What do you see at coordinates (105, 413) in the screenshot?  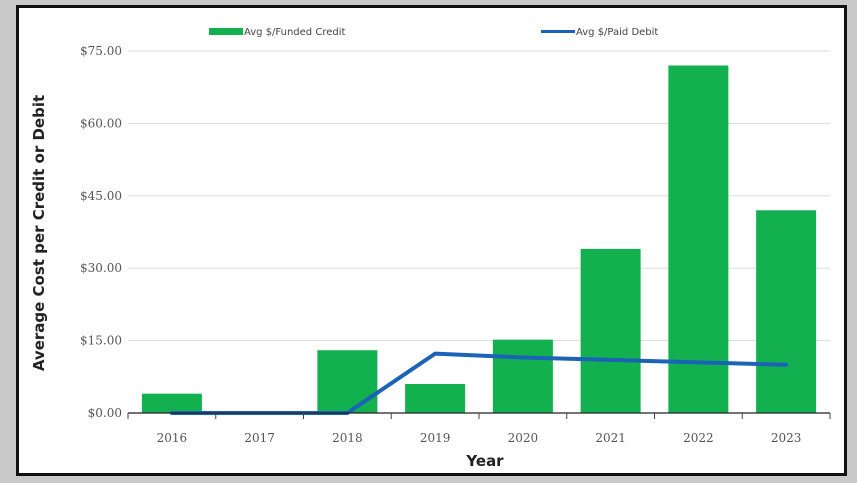 I see `y-tick-label: $0.00` at bounding box center [105, 413].